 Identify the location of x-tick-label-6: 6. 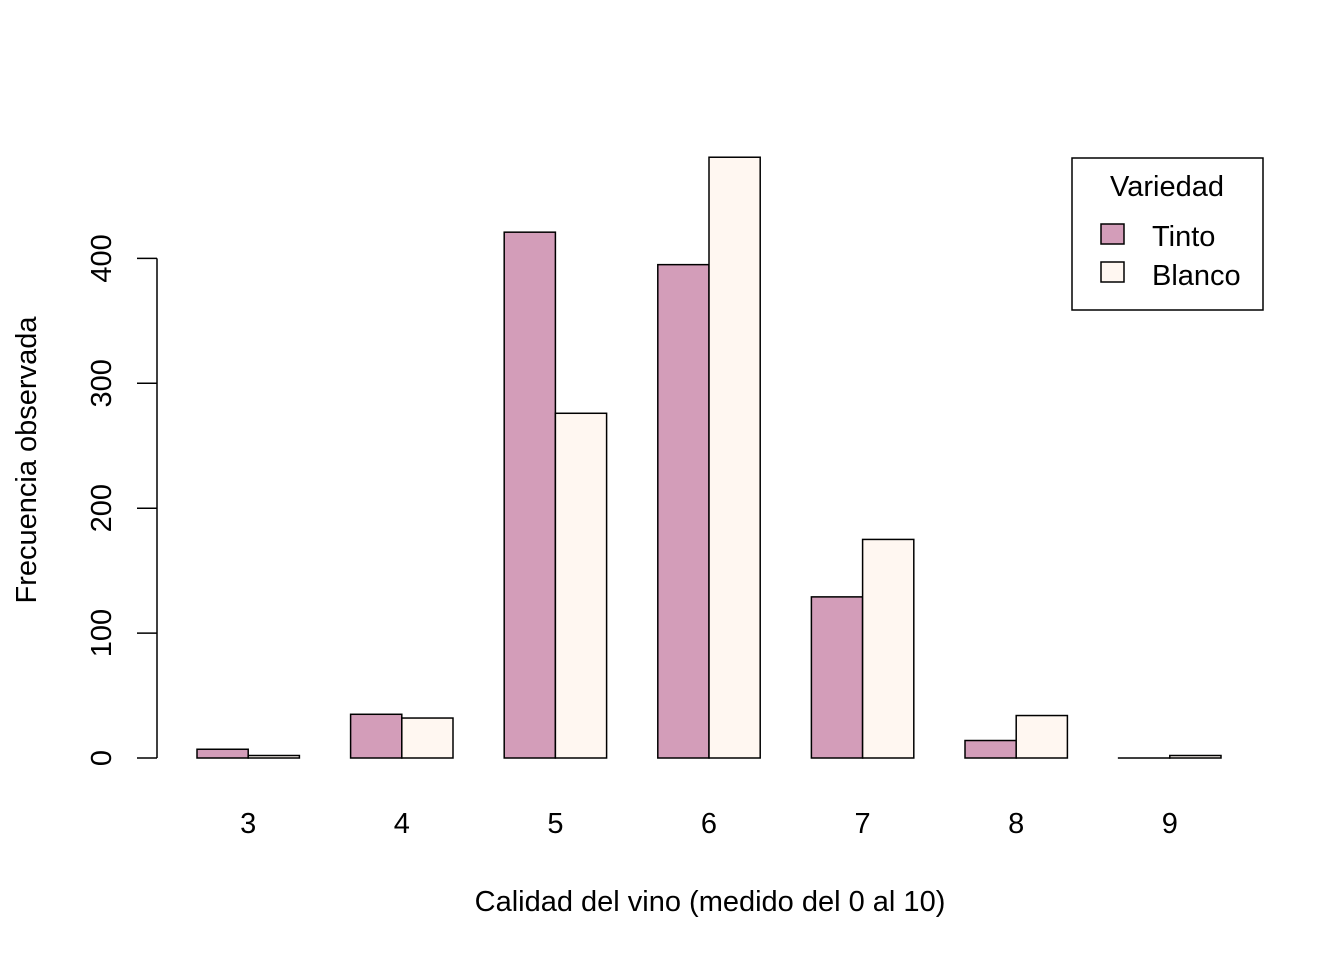
(709, 824).